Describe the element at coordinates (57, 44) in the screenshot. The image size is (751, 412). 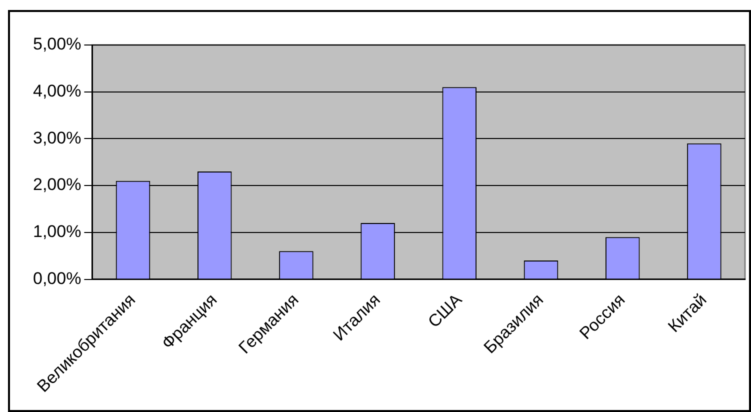
I see `y-tick-label: 5,00%` at that location.